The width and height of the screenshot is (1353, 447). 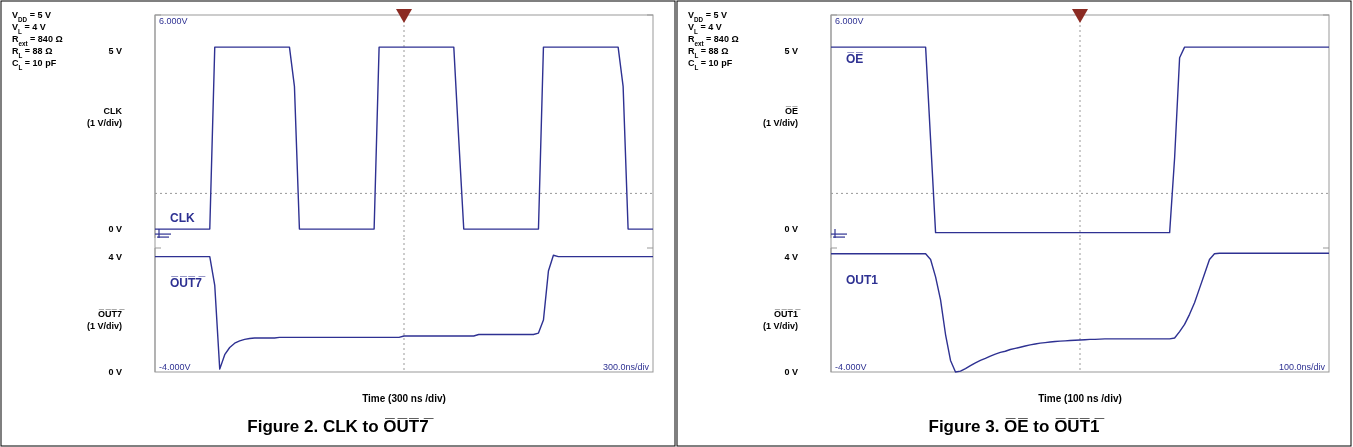 I want to click on text: Figure 2. CLK to O̅U̅T̅7̅, so click(x=340, y=426).